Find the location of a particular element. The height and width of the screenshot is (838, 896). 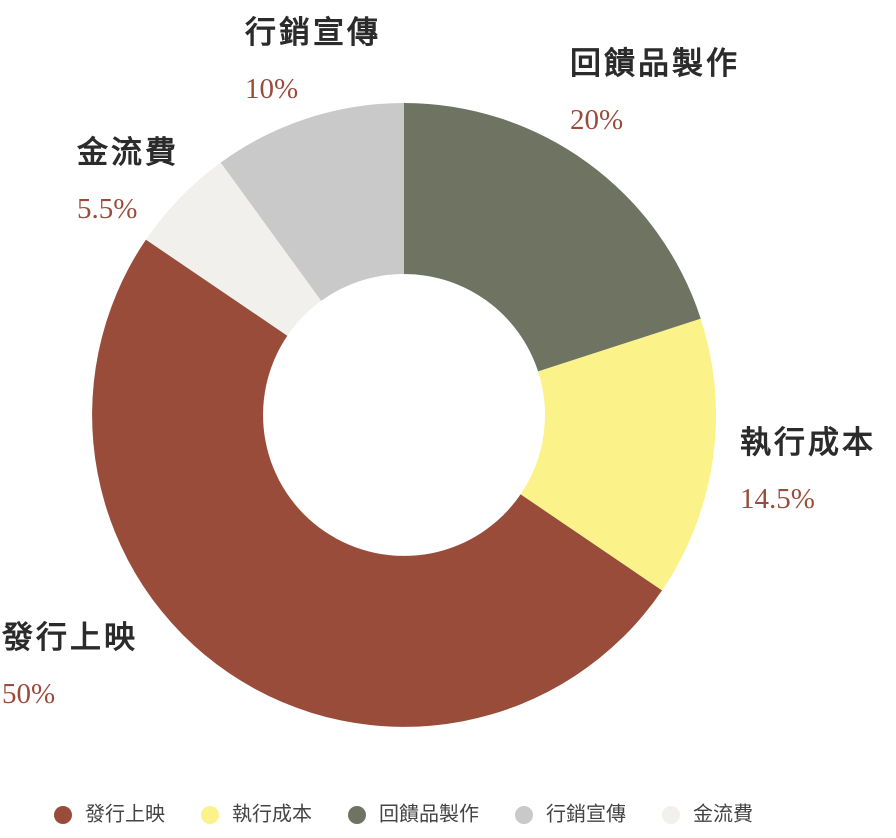

legend-label: 金流費 is located at coordinates (723, 814).